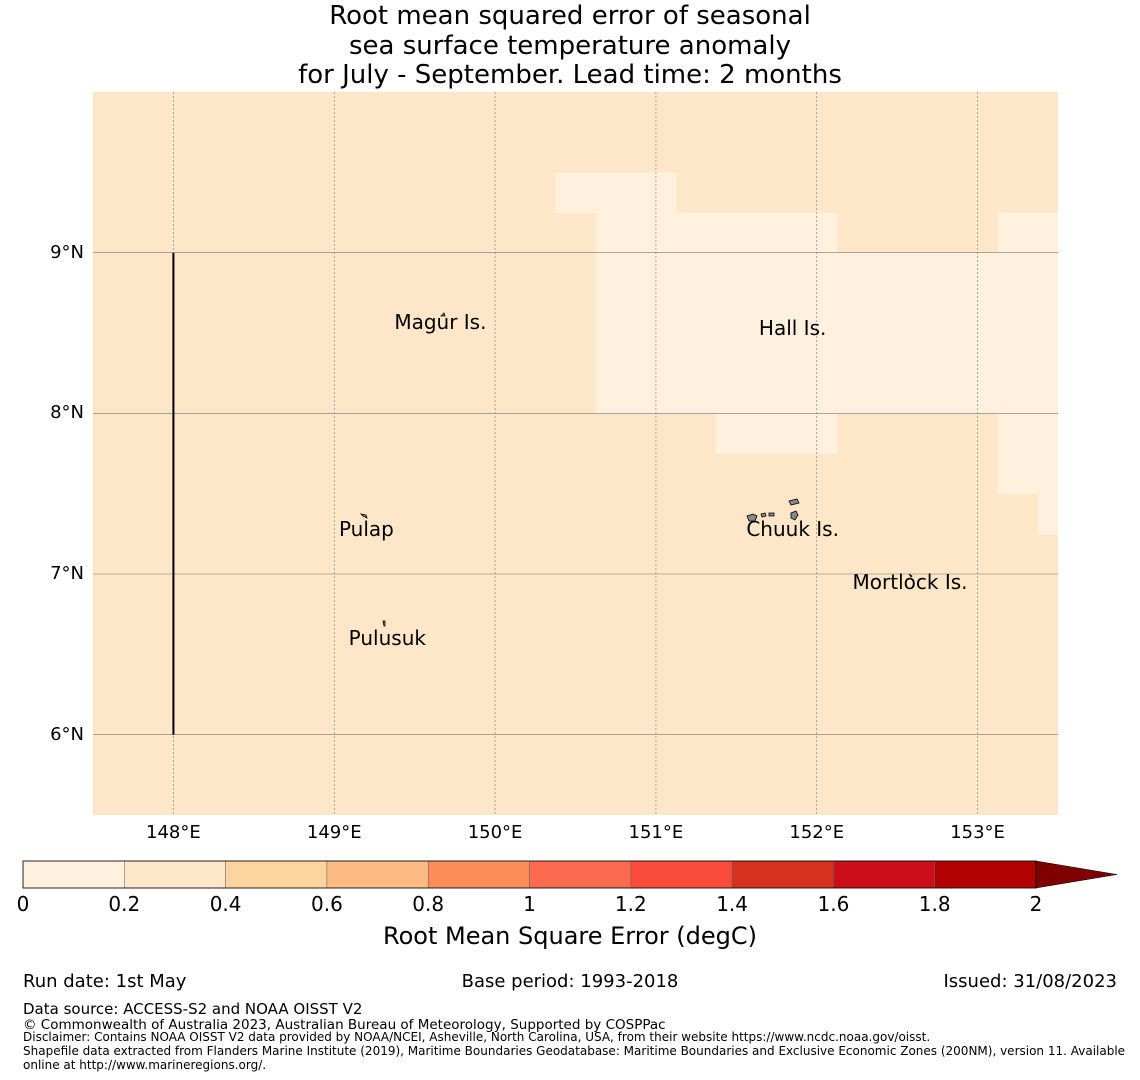 This screenshot has height=1080, width=1140. Describe the element at coordinates (656, 832) in the screenshot. I see `lon-label-151: 151°E` at that location.